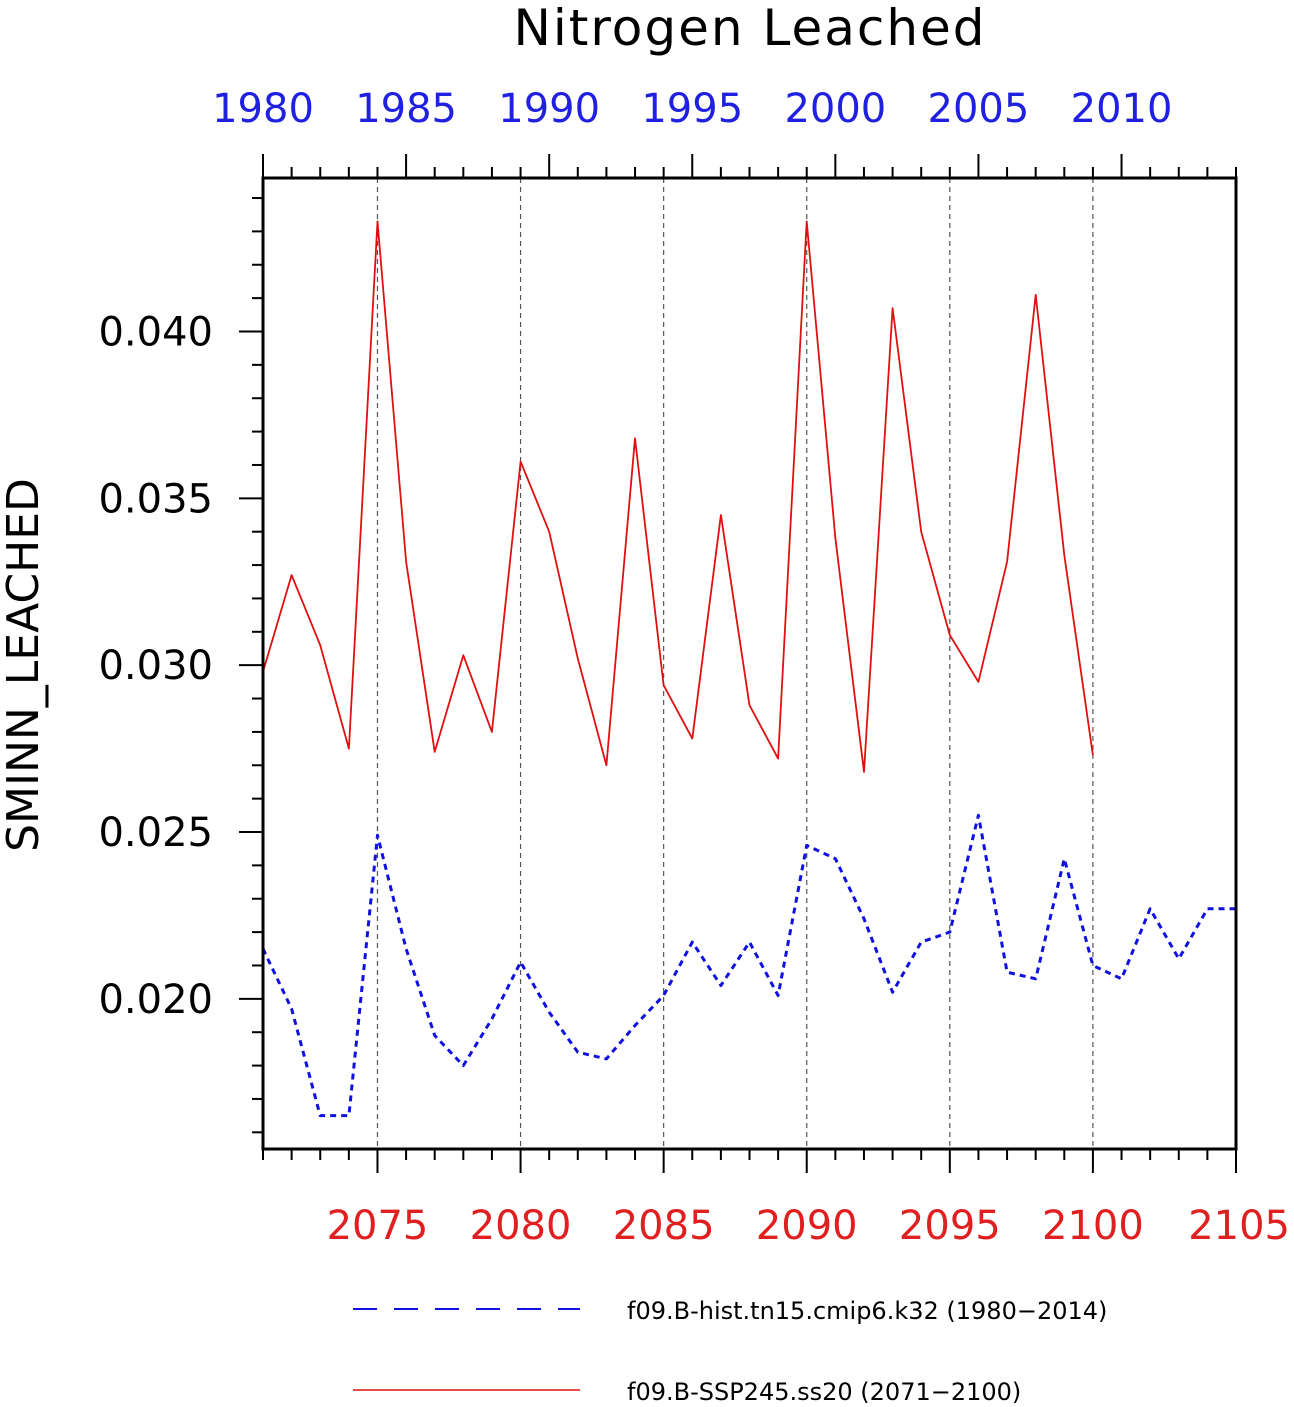 The height and width of the screenshot is (1407, 1294). Describe the element at coordinates (807, 1226) in the screenshot. I see `bottom-tick-label: 2090` at that location.